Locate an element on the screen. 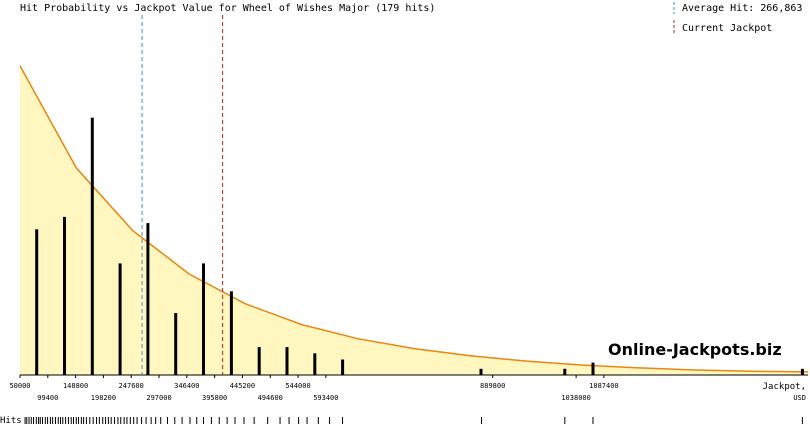 The image size is (810, 425). x-tick-label: 1087400 is located at coordinates (604, 386).